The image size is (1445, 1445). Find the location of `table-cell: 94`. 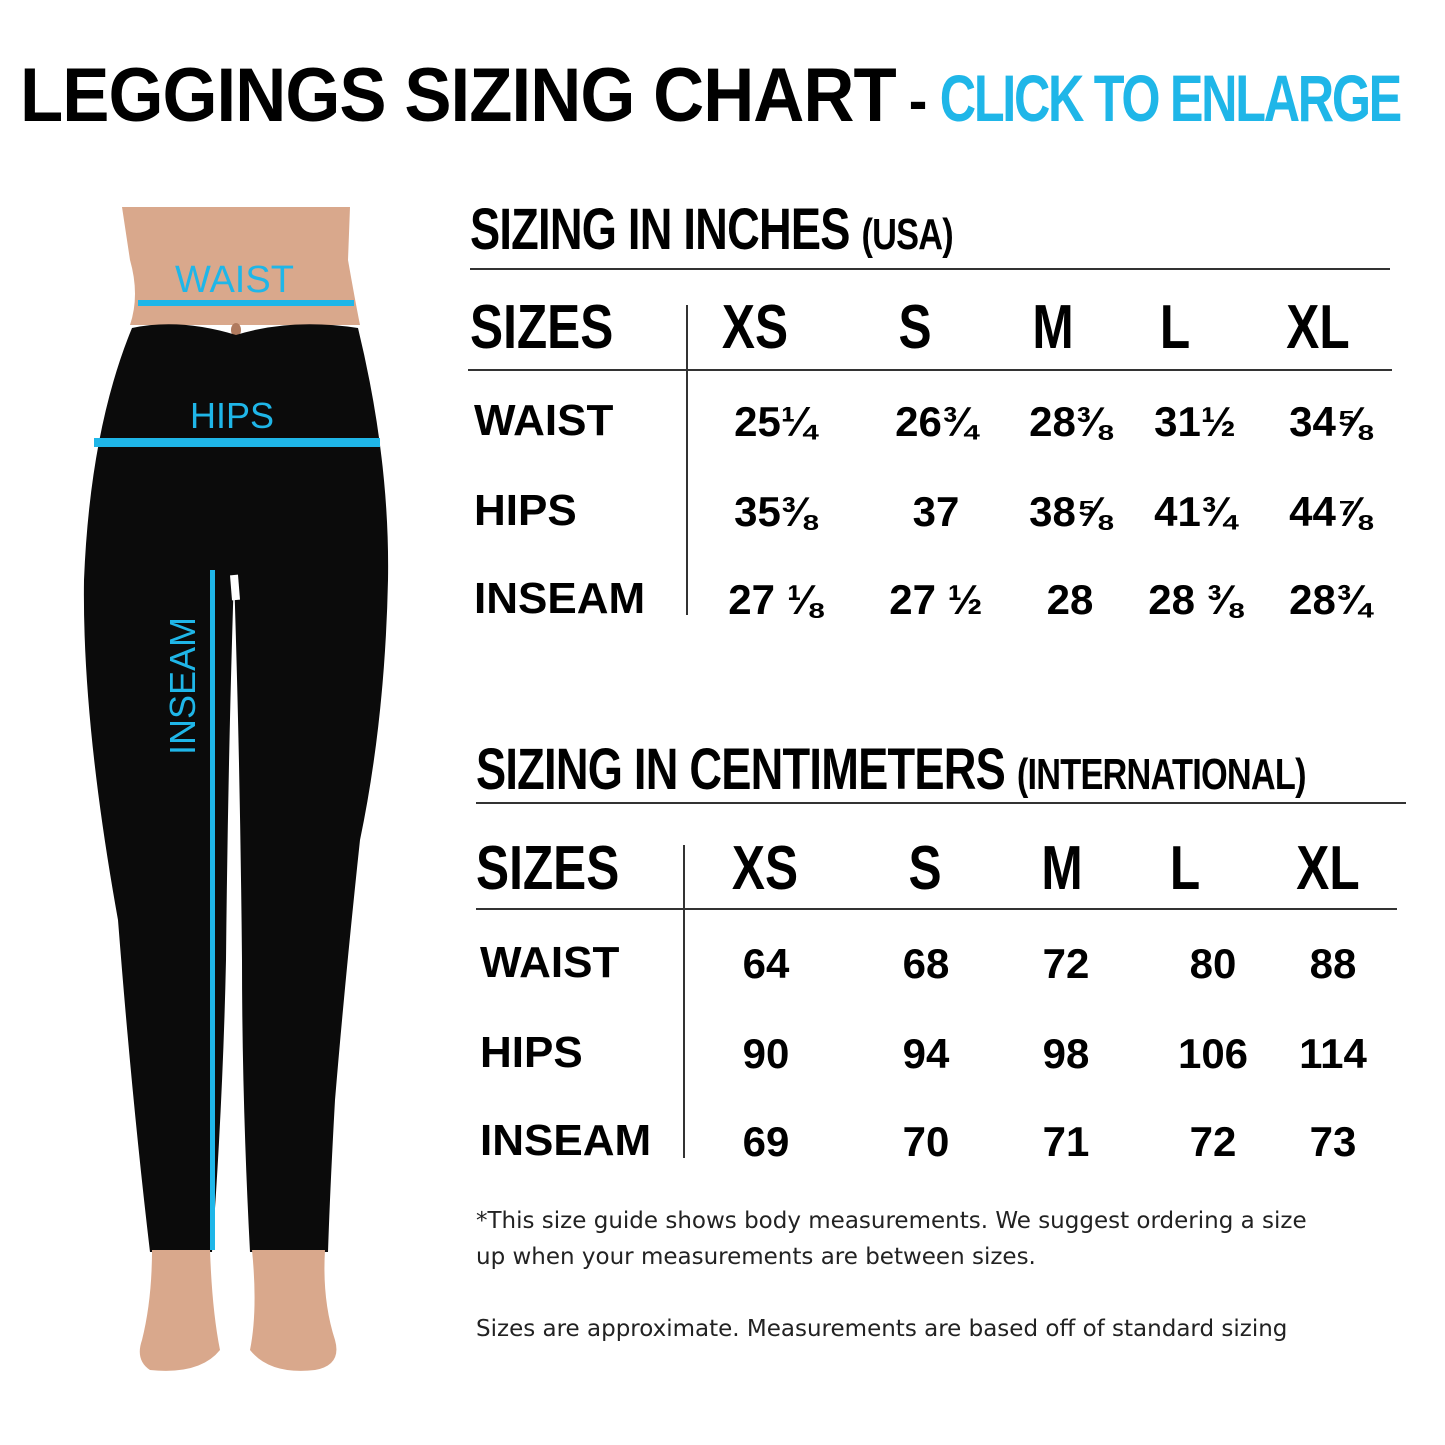

table-cell: 94 is located at coordinates (926, 1053).